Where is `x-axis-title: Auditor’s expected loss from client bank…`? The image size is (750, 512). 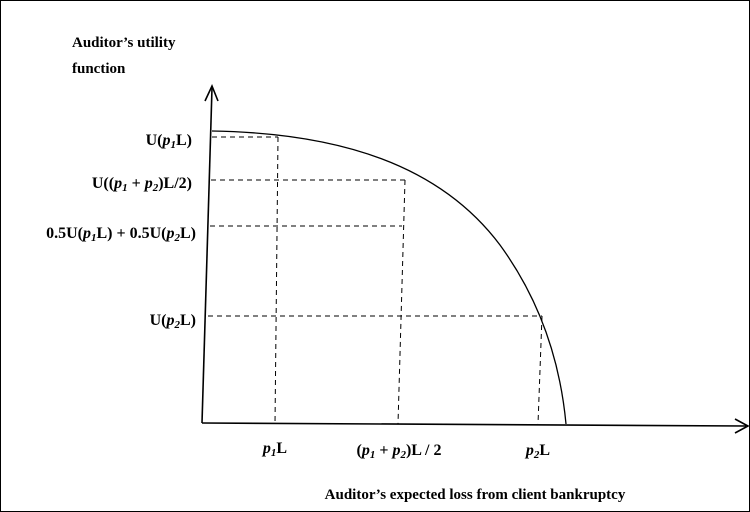 x-axis-title: Auditor’s expected loss from client bank… is located at coordinates (475, 495).